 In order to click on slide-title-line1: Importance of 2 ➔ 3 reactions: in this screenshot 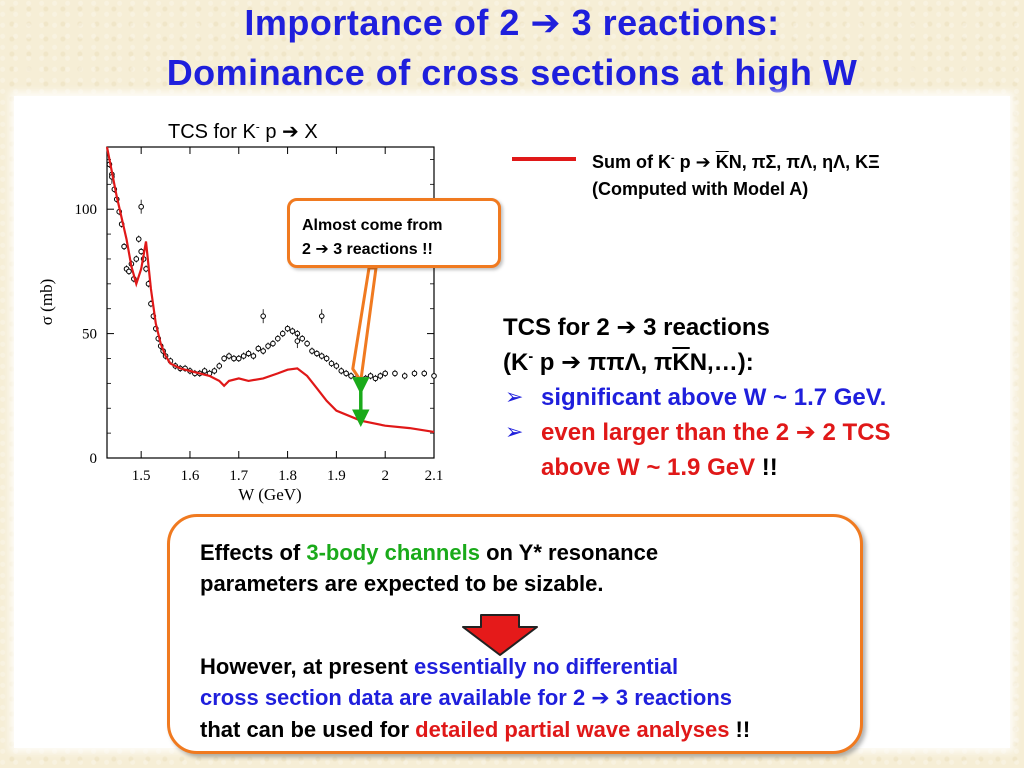, I will do `click(512, 23)`.